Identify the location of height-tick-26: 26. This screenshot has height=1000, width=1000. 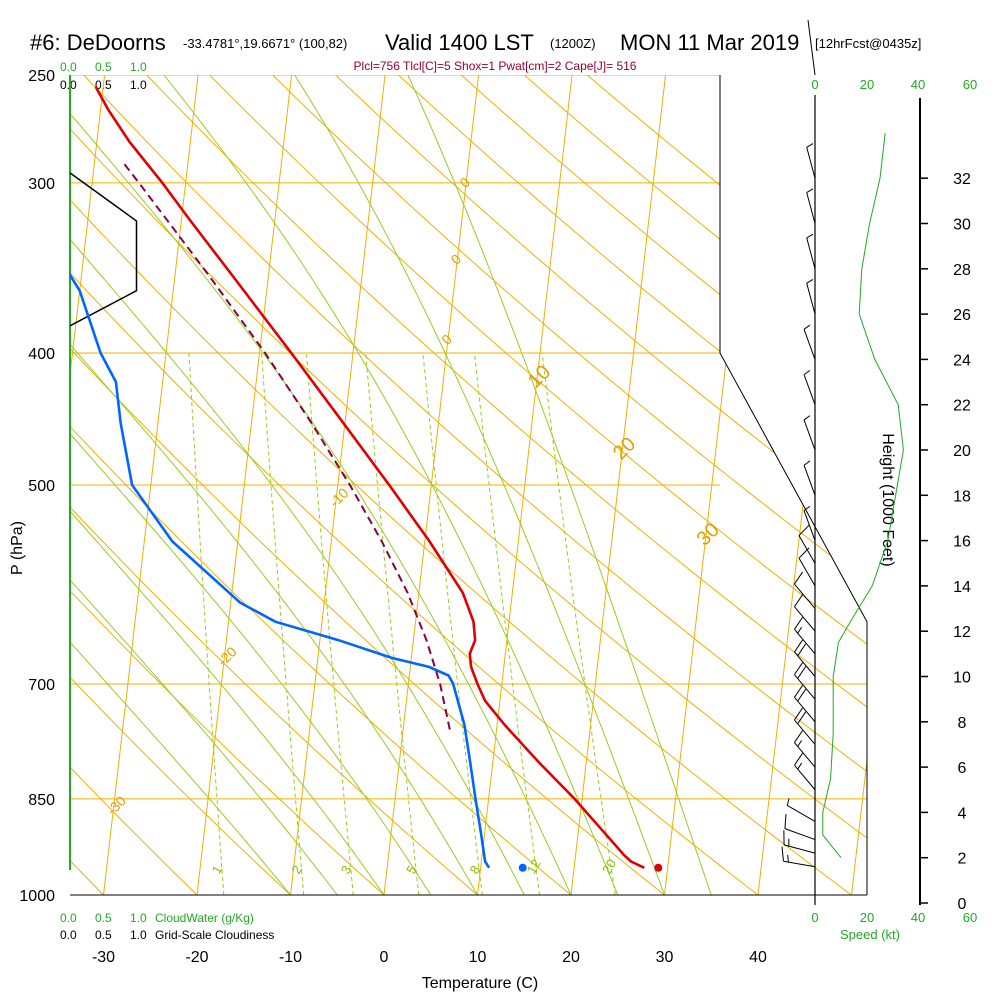
(962, 315).